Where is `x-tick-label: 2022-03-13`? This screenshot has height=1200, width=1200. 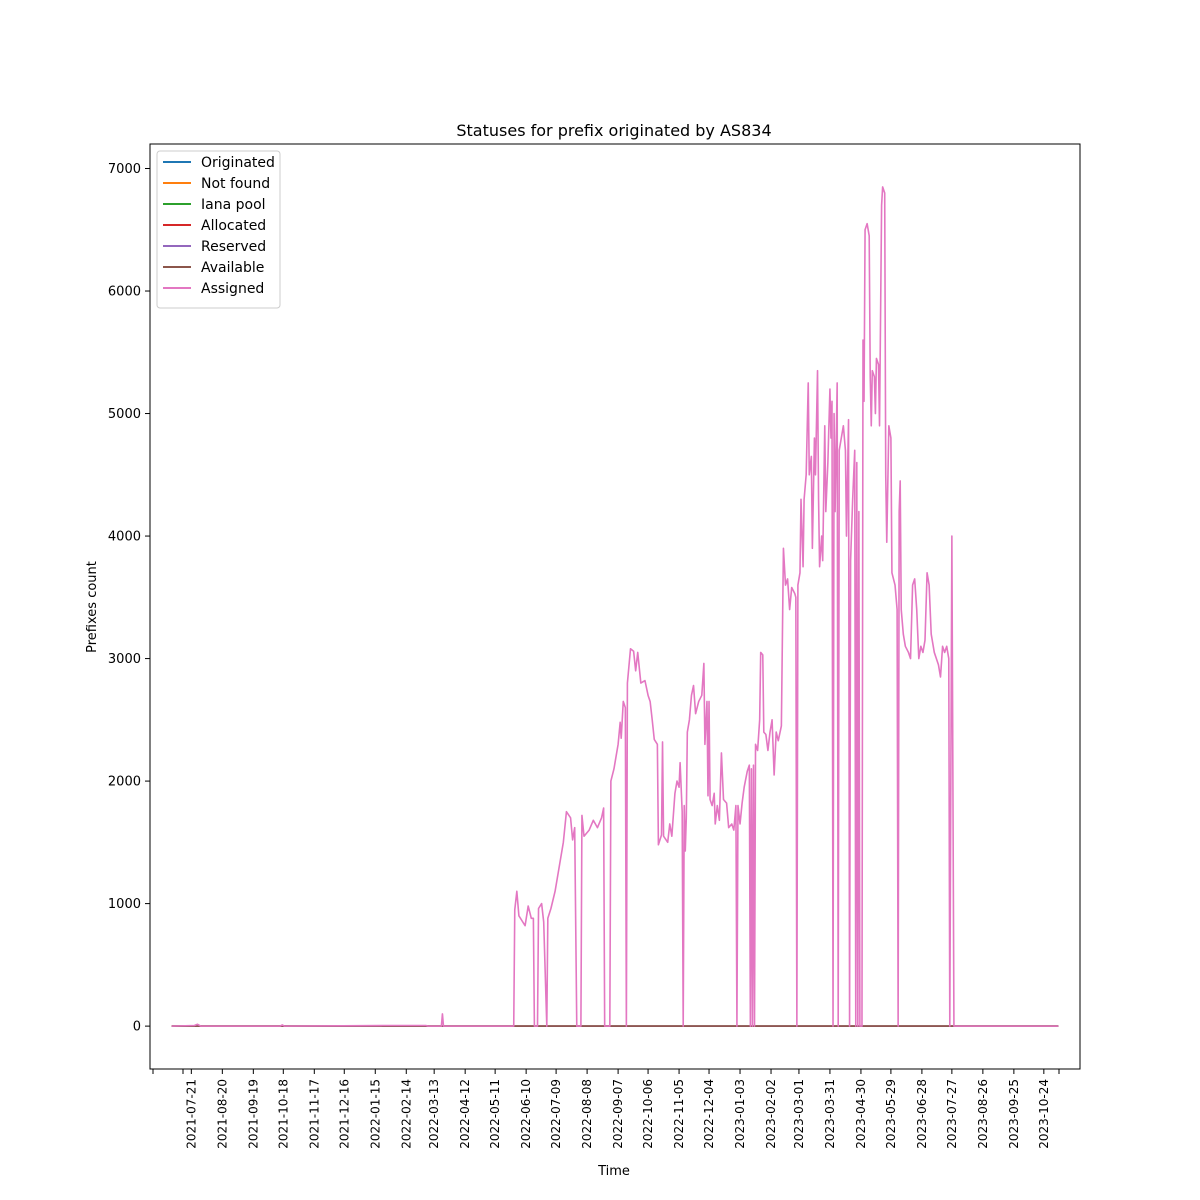
x-tick-label: 2022-03-13 is located at coordinates (434, 1114).